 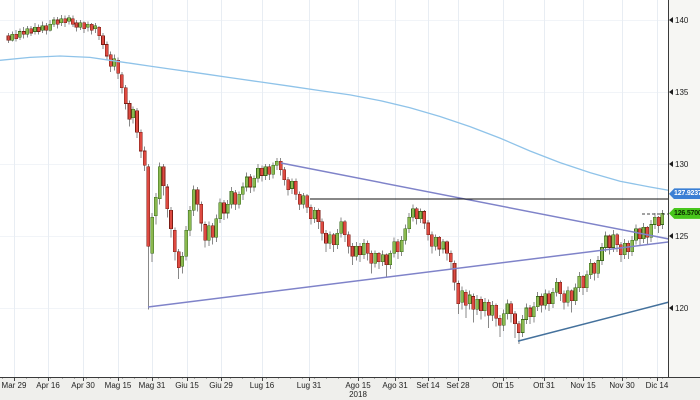 I want to click on price-axis-line, so click(x=668, y=188).